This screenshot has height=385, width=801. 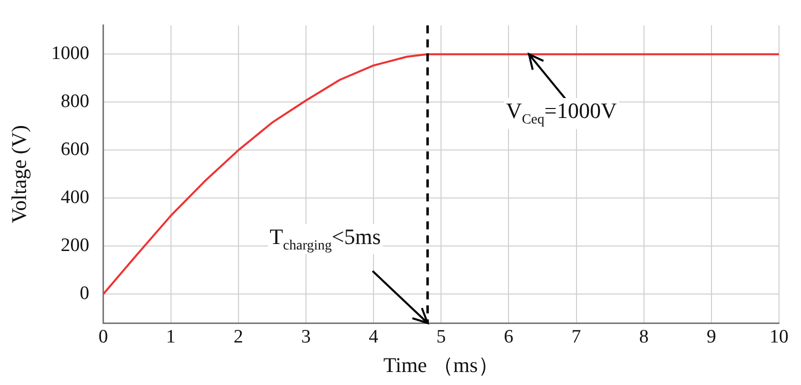 What do you see at coordinates (441, 364) in the screenshot?
I see `x-axis-title: Time （ms）` at bounding box center [441, 364].